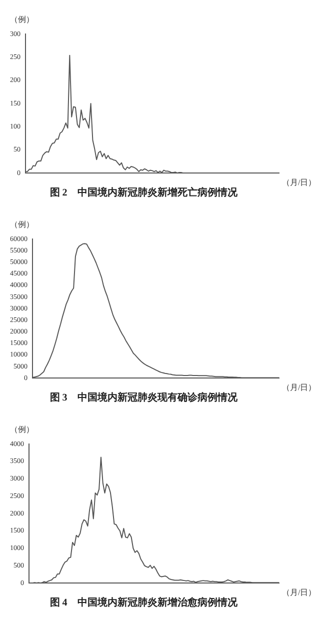 The height and width of the screenshot is (628, 329). What do you see at coordinates (144, 602) in the screenshot?
I see `text: 图 4 中国境内新冠肺炎新增治愈病例情况` at bounding box center [144, 602].